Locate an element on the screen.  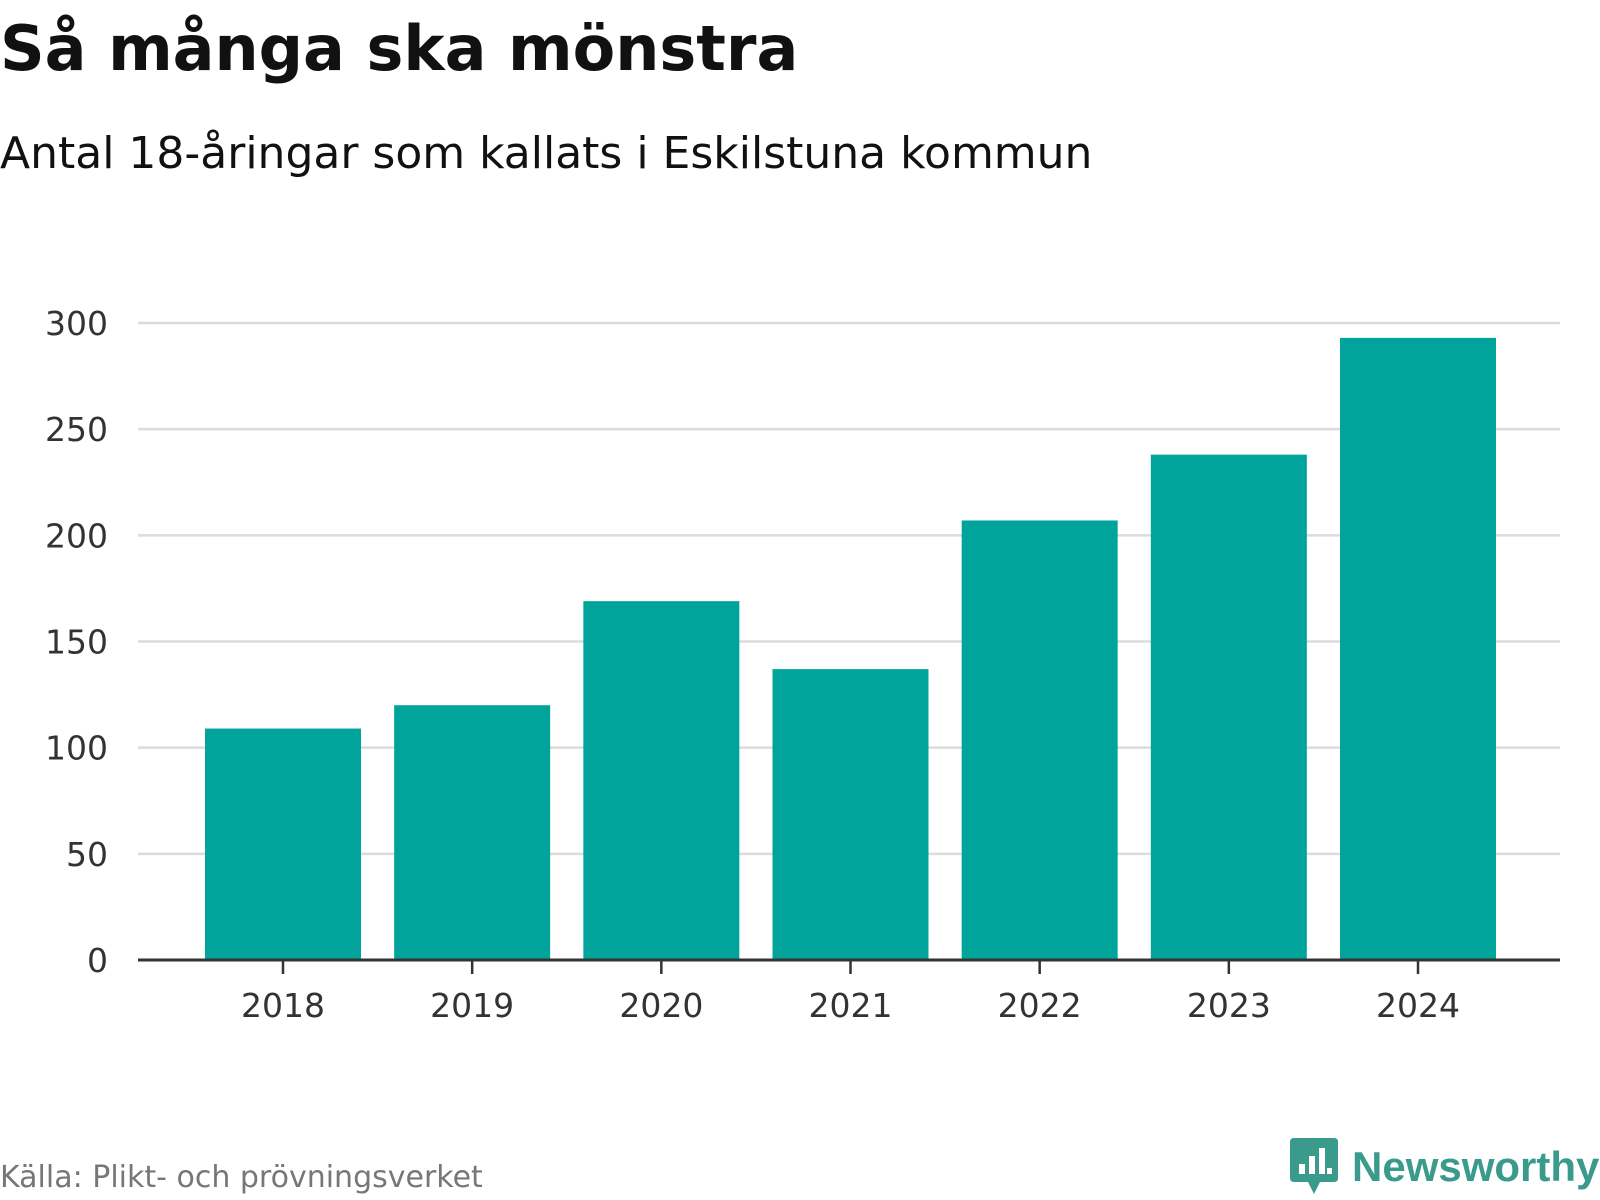
y-tick-label: 200 is located at coordinates (76, 535).